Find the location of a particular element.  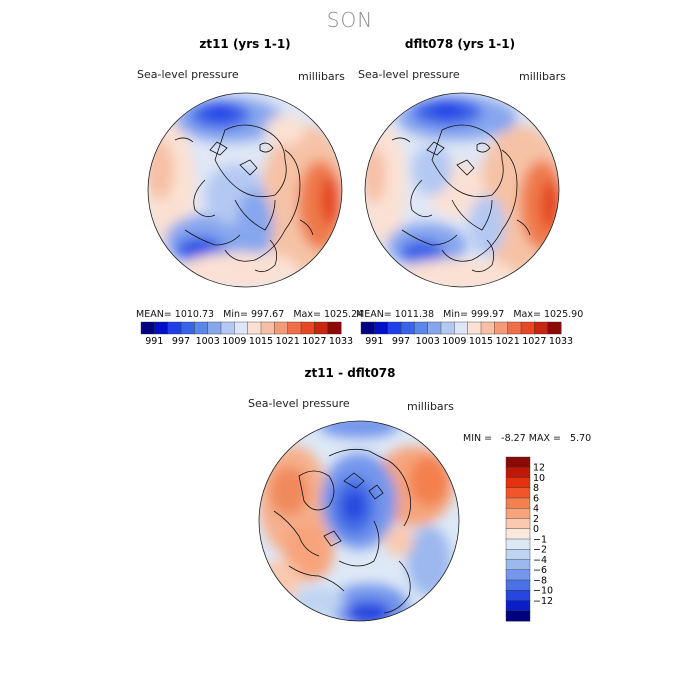

colorbar-panel-1-tick: 1009 is located at coordinates (234, 341).